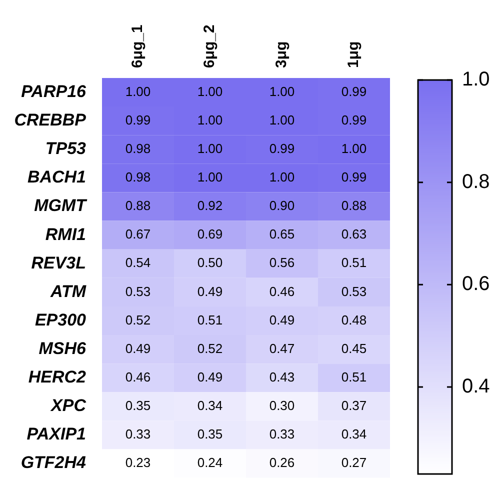  Describe the element at coordinates (476, 284) in the screenshot. I see `color-bar-label: 0.6` at that location.